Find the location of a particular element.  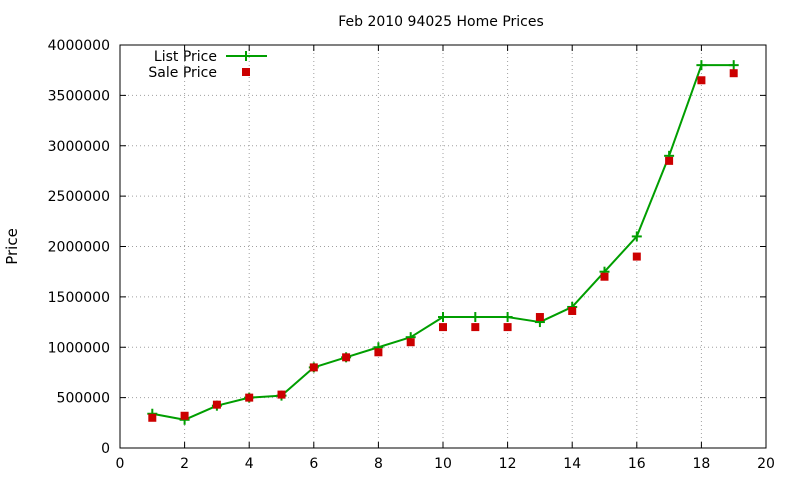

x-tick-label: 18 is located at coordinates (701, 464).